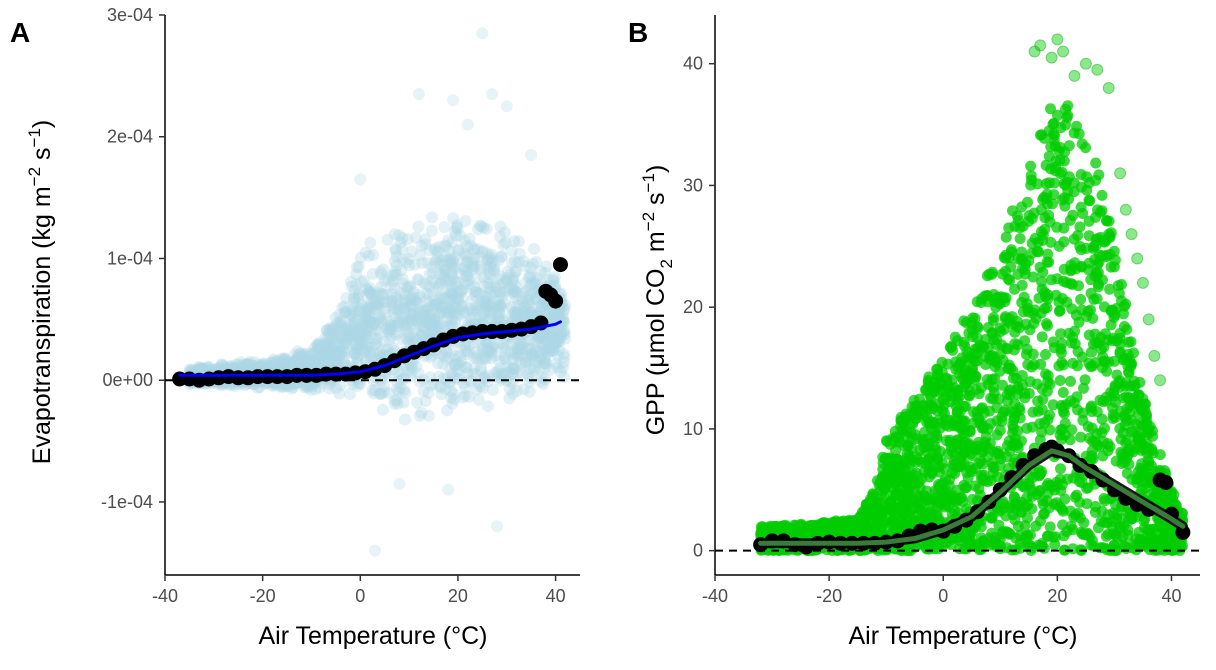  I want to click on panel-b-ylabel-end: ), so click(656, 169).